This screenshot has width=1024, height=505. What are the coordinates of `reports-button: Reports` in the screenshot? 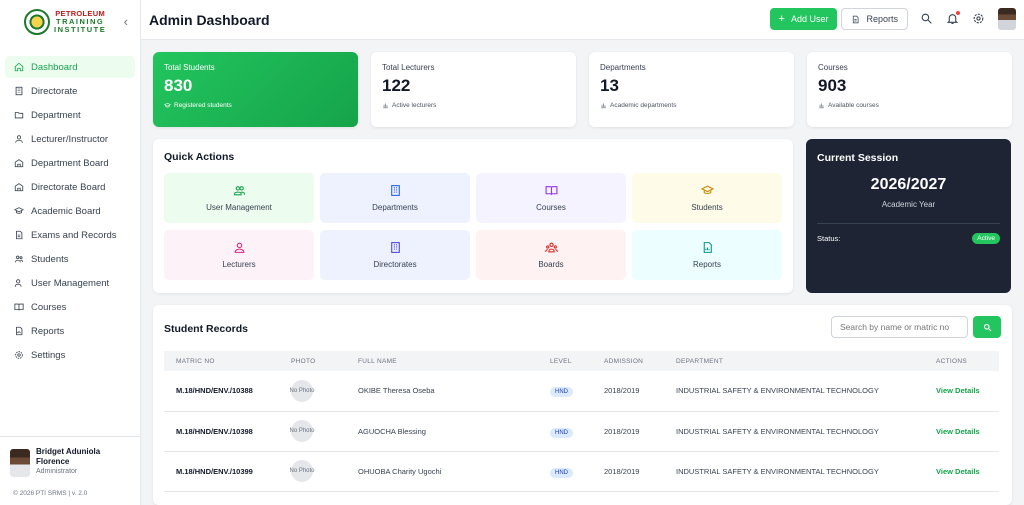 It's located at (874, 19).